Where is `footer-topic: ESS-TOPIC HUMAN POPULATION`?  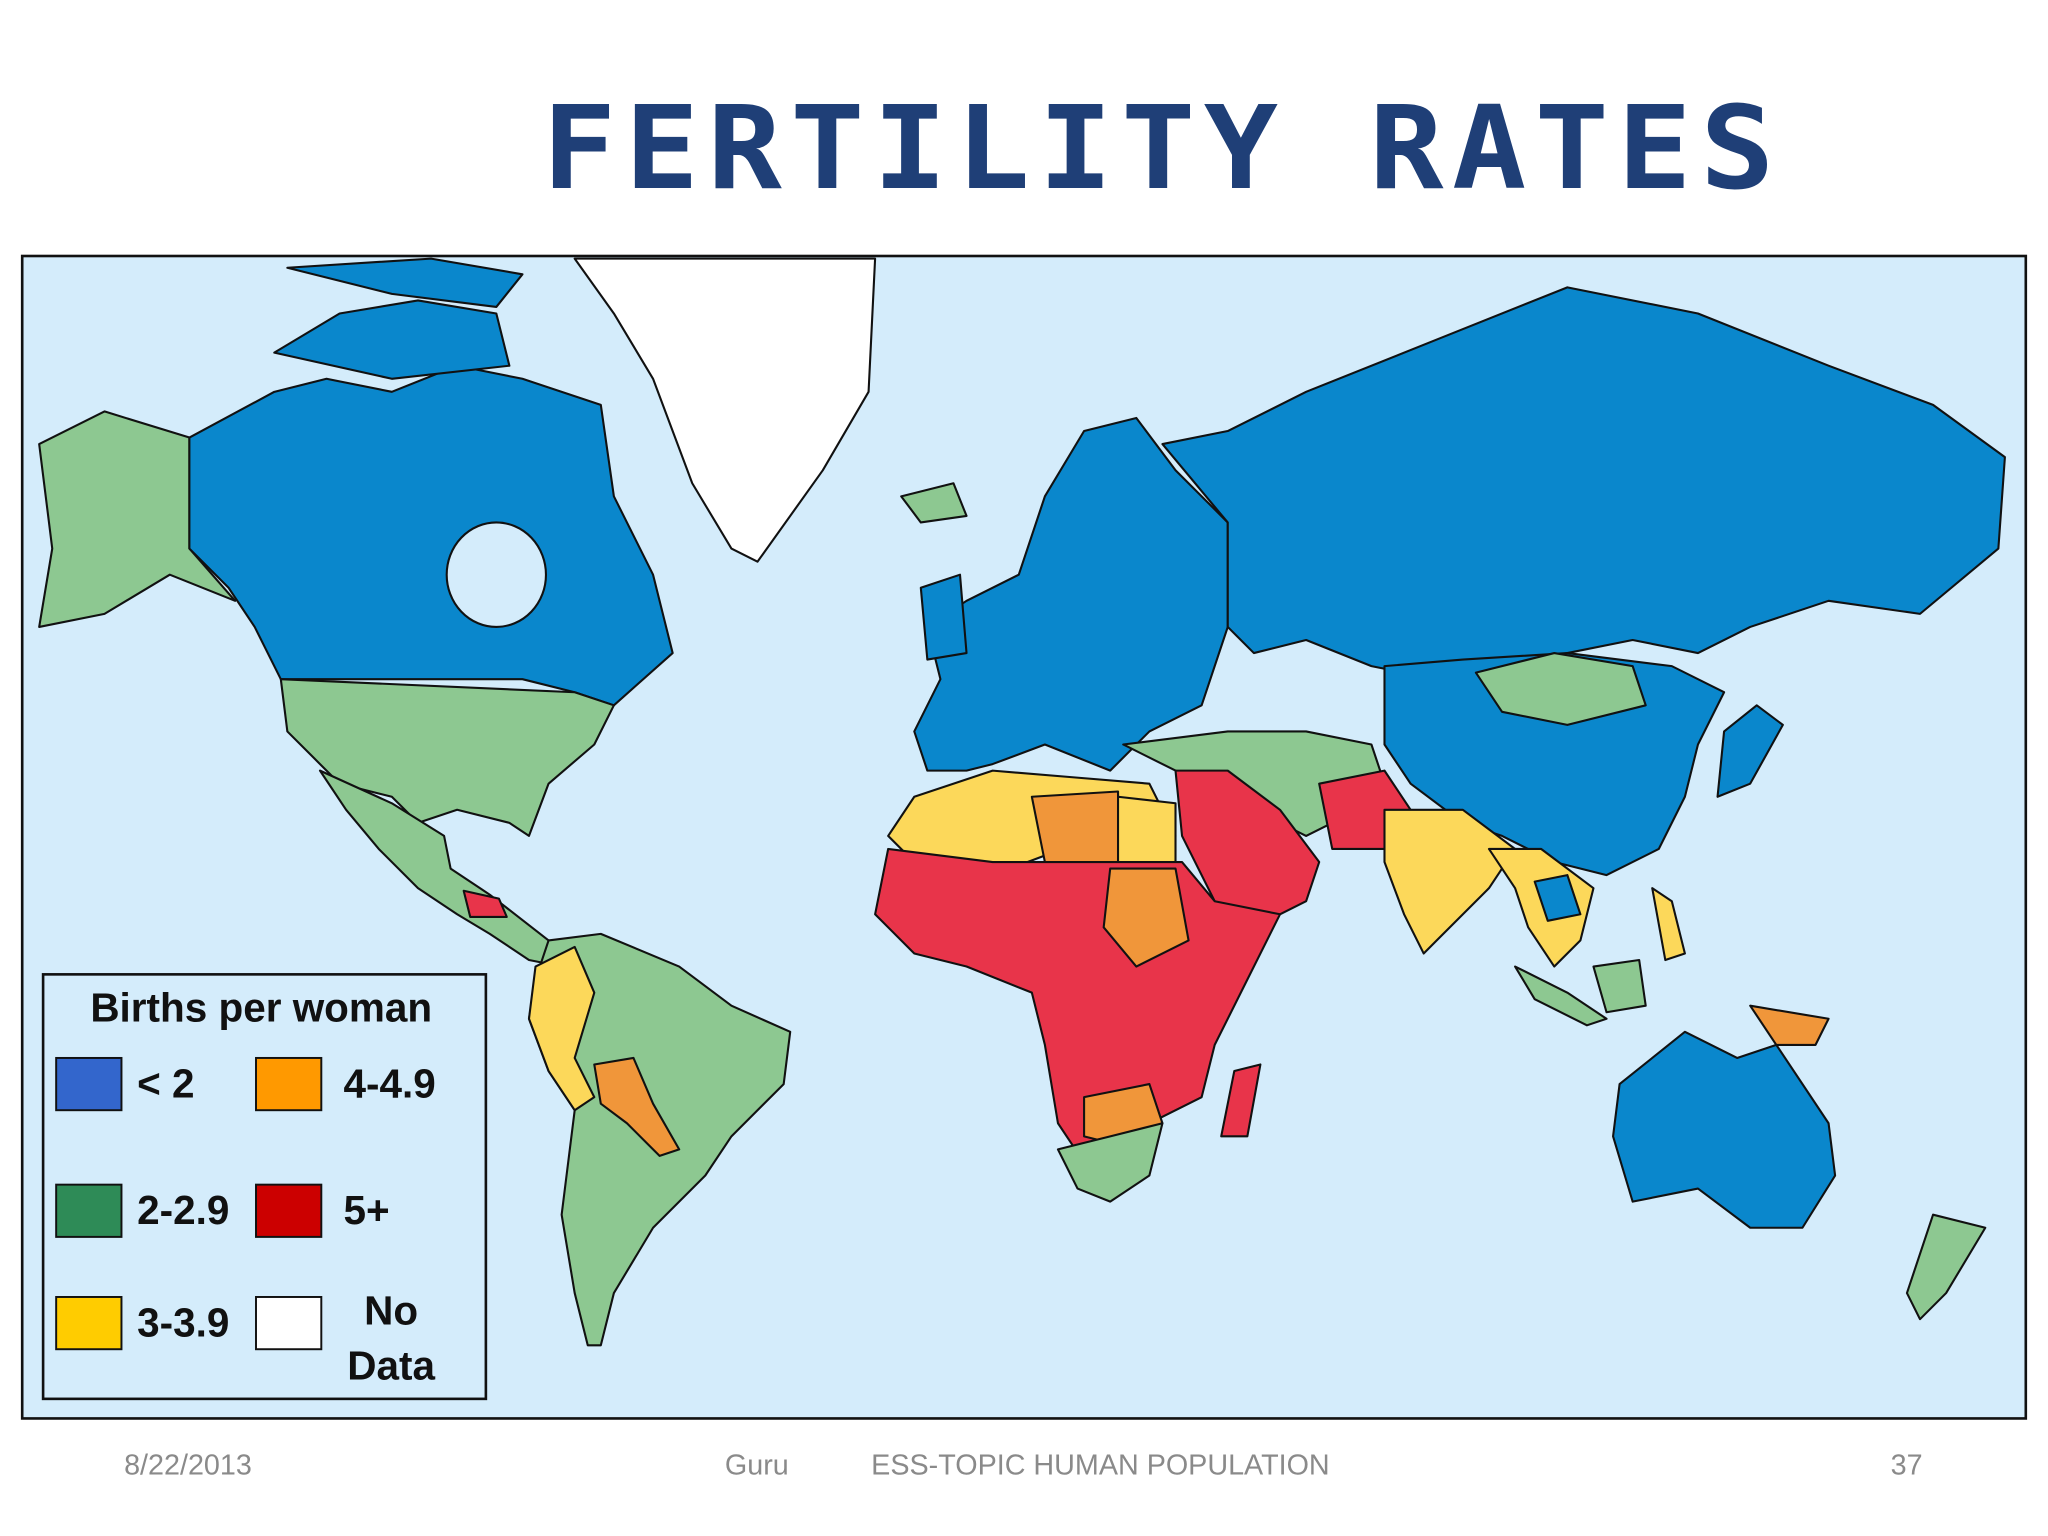
footer-topic: ESS-TOPIC HUMAN POPULATION is located at coordinates (1100, 1465).